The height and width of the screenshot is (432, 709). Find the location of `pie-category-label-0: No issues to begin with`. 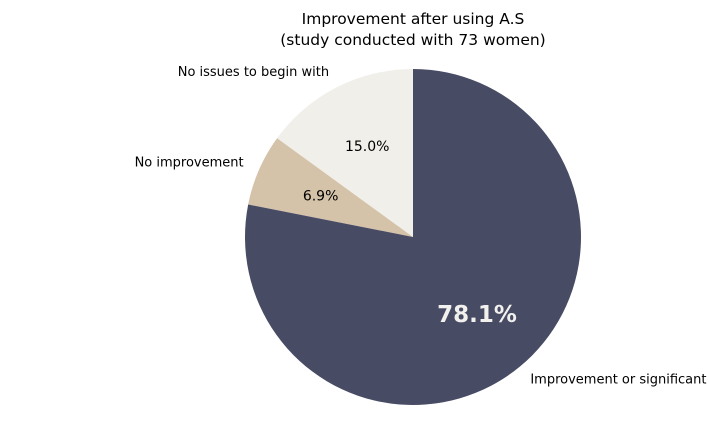

pie-category-label-0: No issues to begin with is located at coordinates (253, 72).